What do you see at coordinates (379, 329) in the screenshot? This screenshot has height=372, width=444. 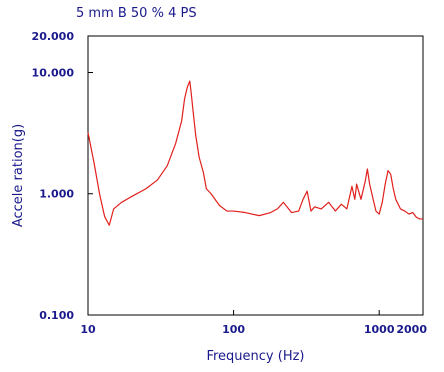 I see `x-tick-label: 1000` at bounding box center [379, 329].